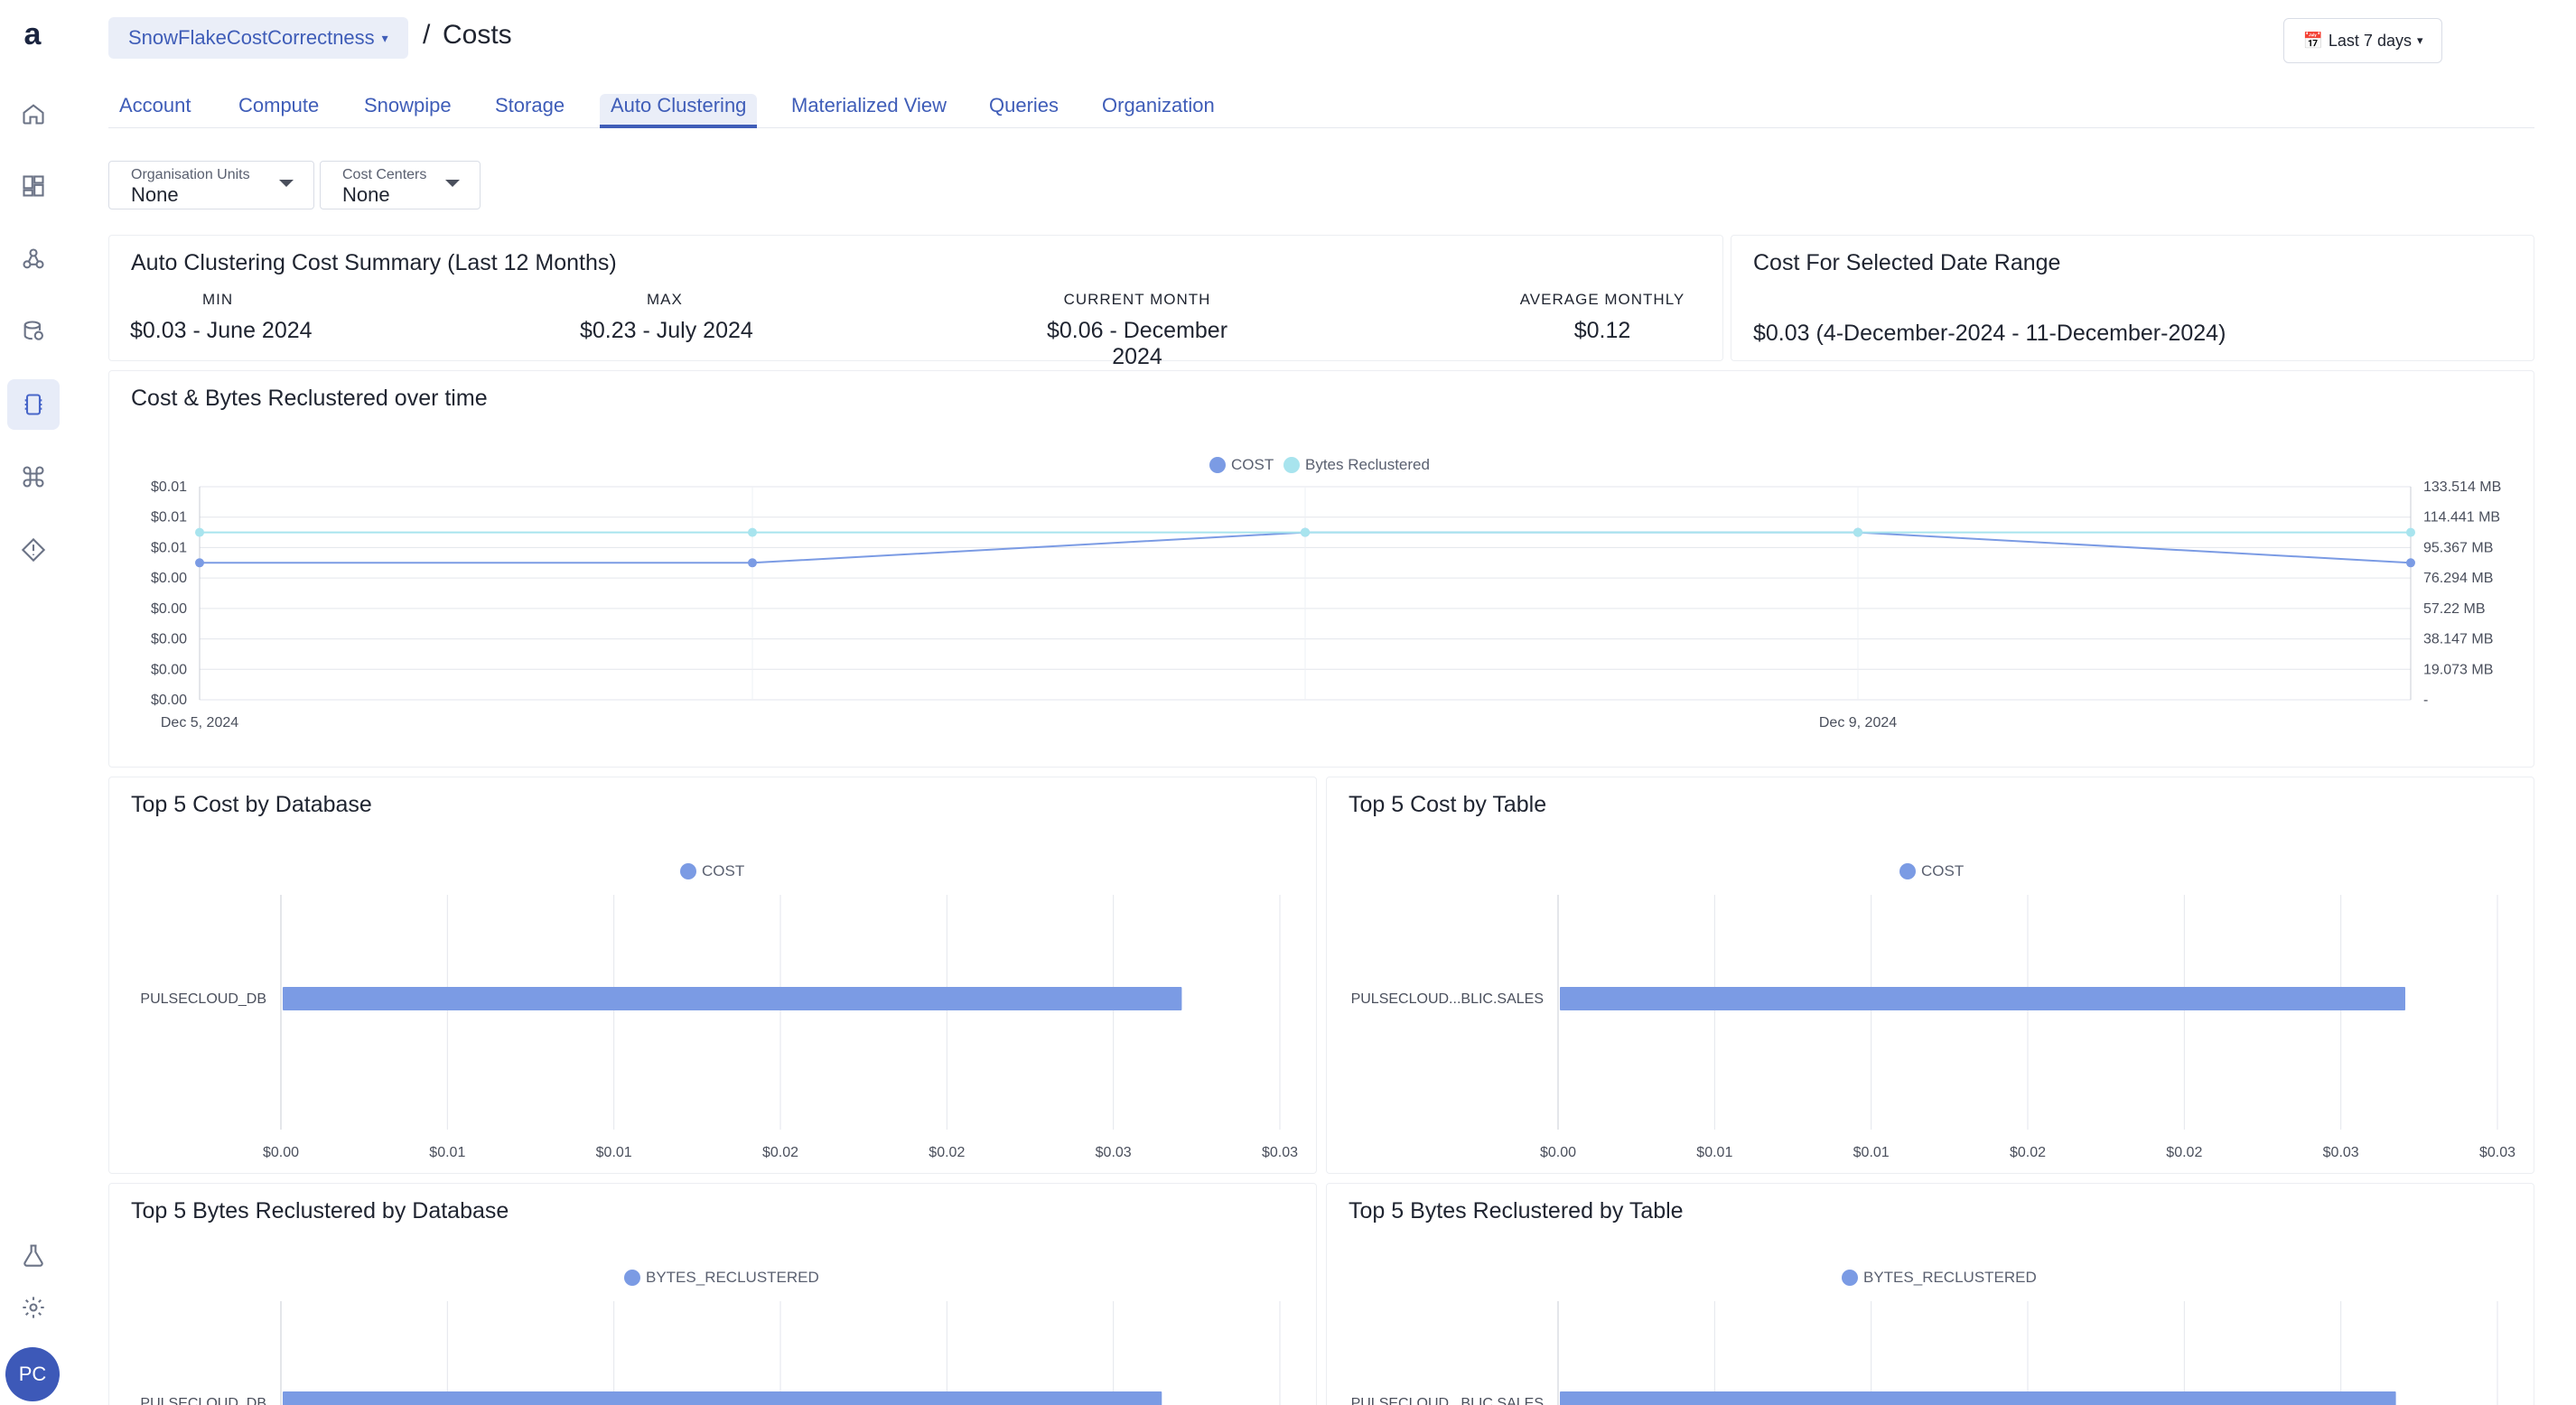  I want to click on app-logo: a, so click(32, 33).